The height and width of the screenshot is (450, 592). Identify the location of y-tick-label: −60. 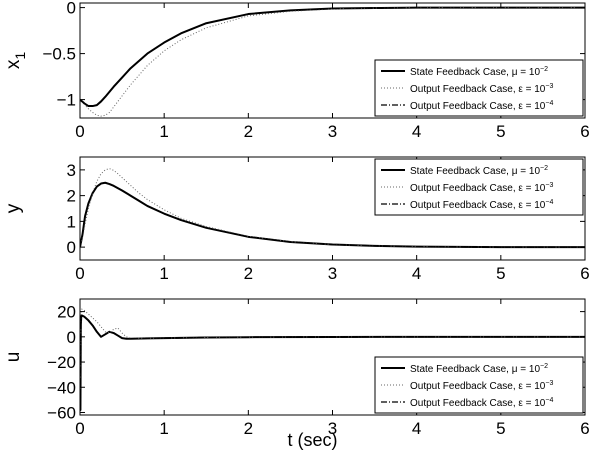
(61, 412).